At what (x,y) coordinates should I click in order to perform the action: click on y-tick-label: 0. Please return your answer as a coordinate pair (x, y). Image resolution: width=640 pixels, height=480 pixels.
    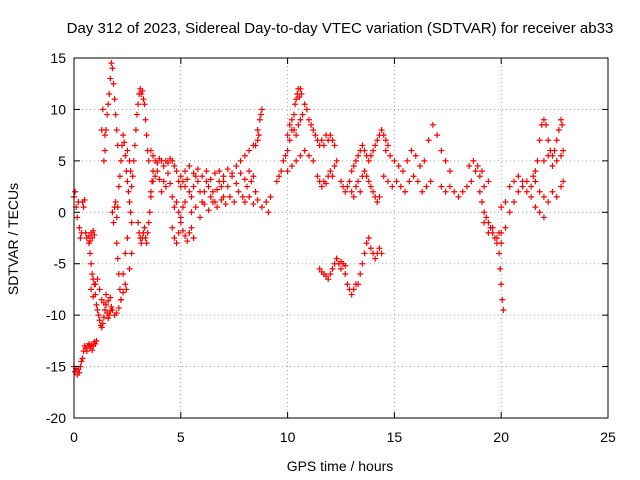
    Looking at the image, I should click on (62, 212).